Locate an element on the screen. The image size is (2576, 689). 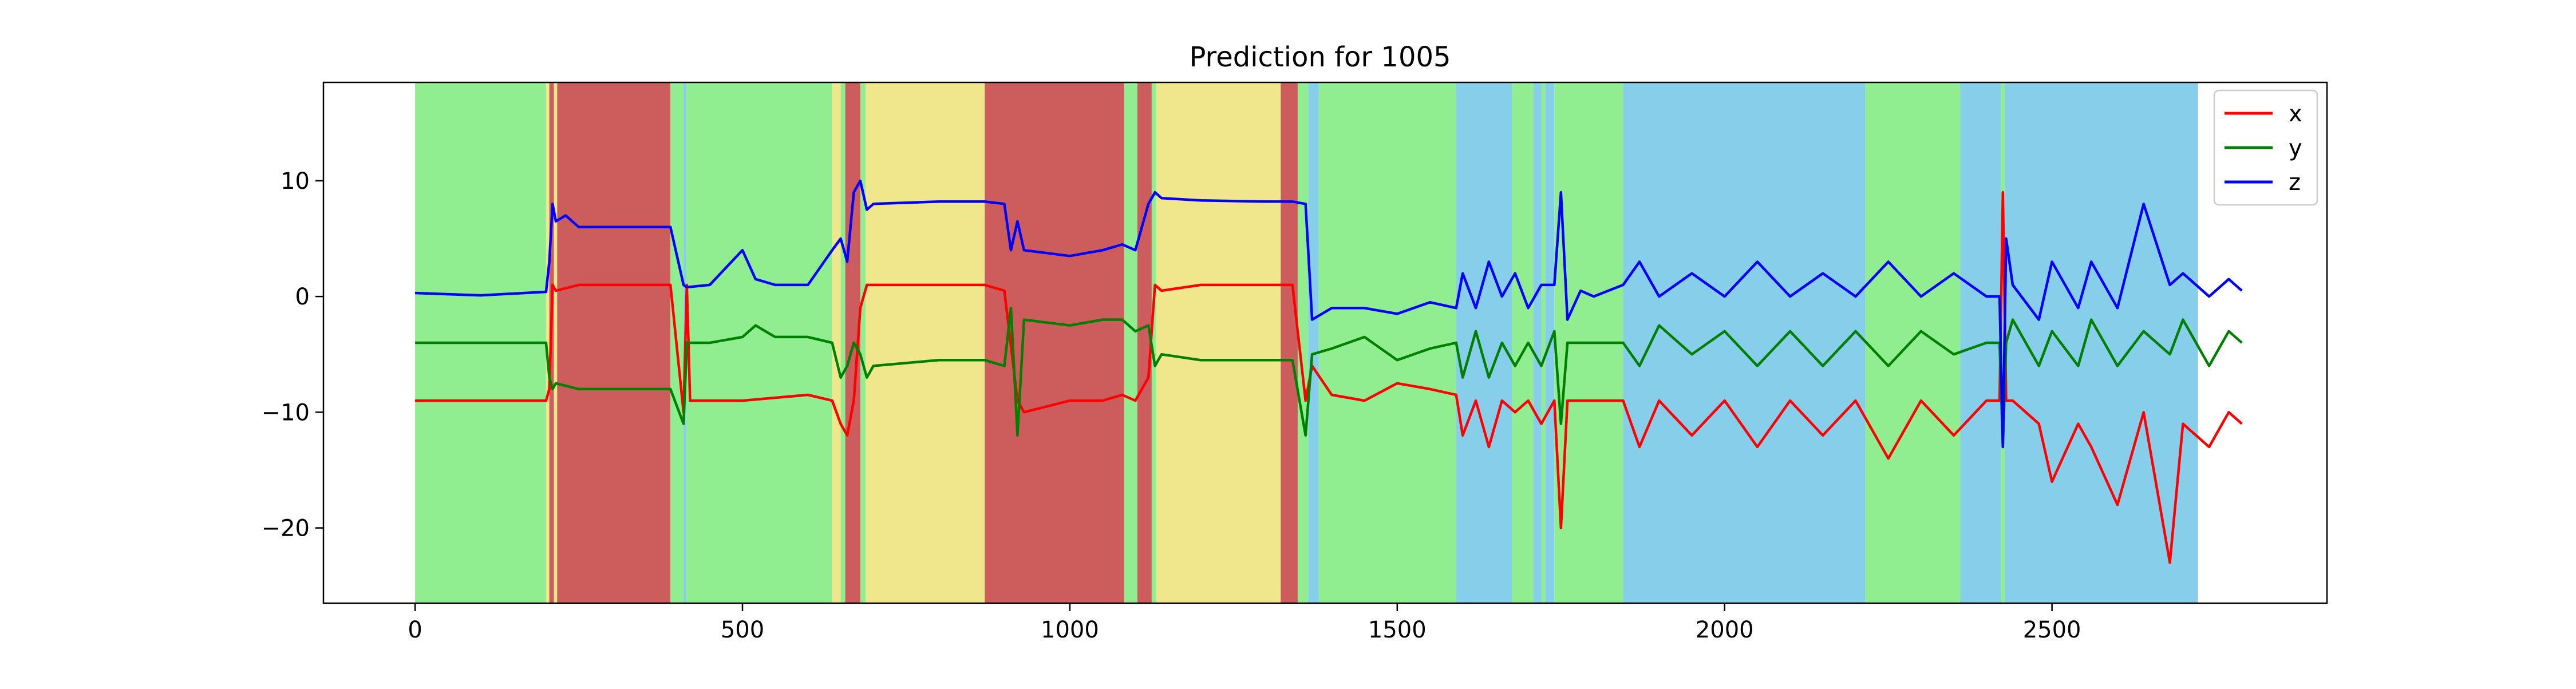
x-tick-label: 2500 is located at coordinates (2052, 630).